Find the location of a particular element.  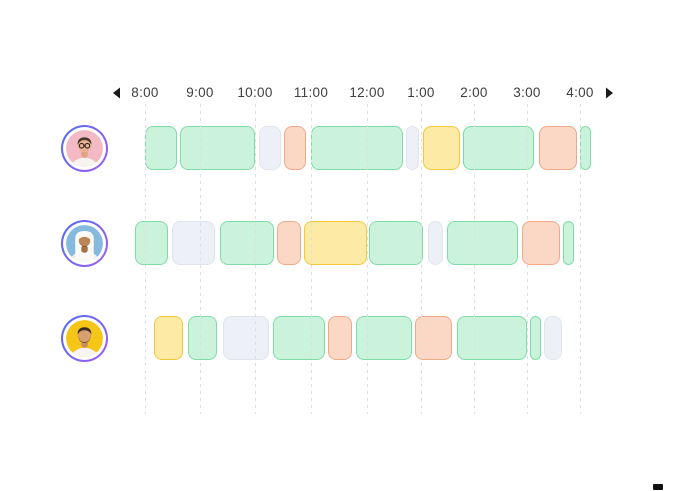

time-label: 3:00 is located at coordinates (527, 92).